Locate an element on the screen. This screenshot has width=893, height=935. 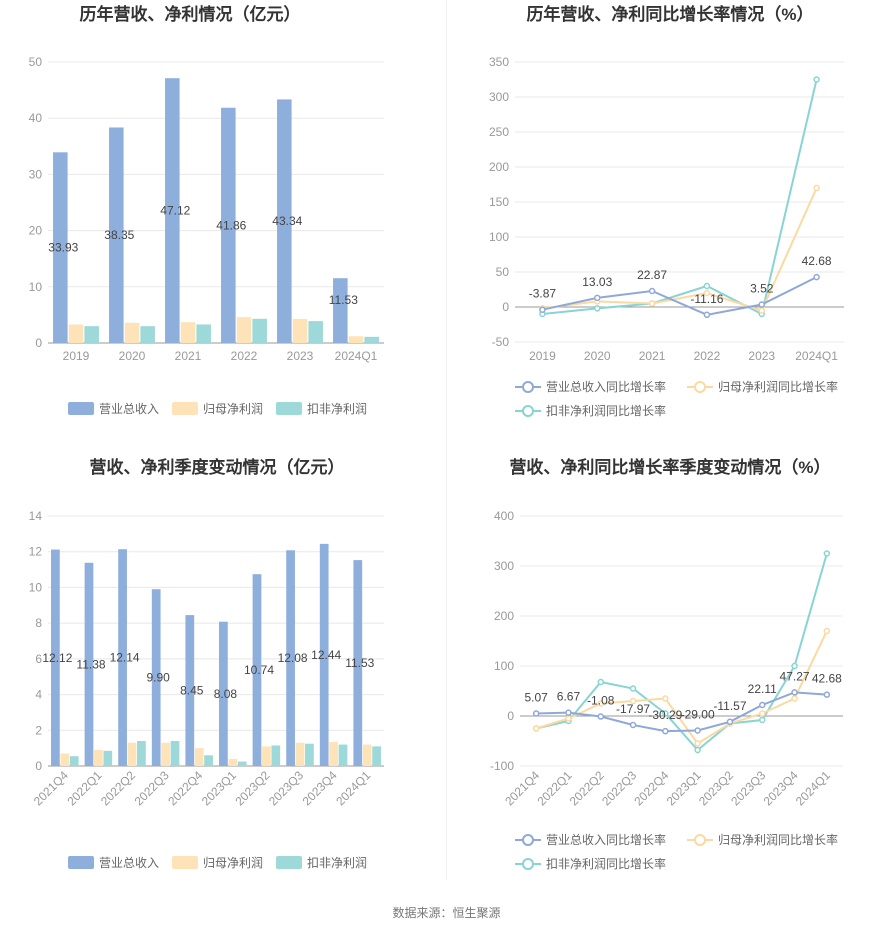
legend-label: 营业总收入同比增长率 is located at coordinates (606, 839).